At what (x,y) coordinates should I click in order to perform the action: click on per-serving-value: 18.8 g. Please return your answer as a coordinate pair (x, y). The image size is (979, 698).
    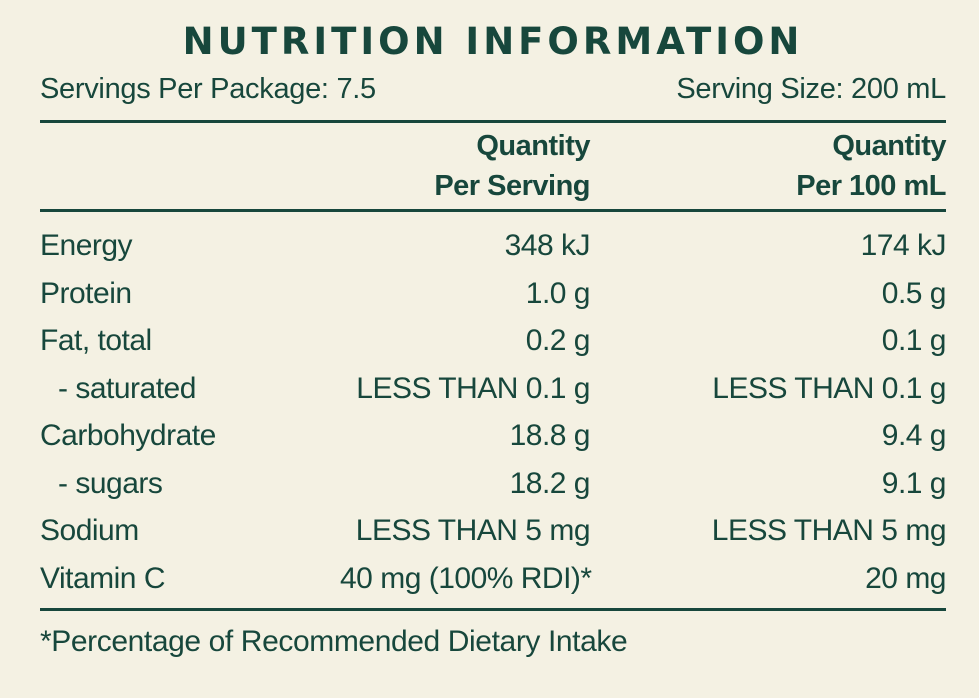
    Looking at the image, I should click on (550, 435).